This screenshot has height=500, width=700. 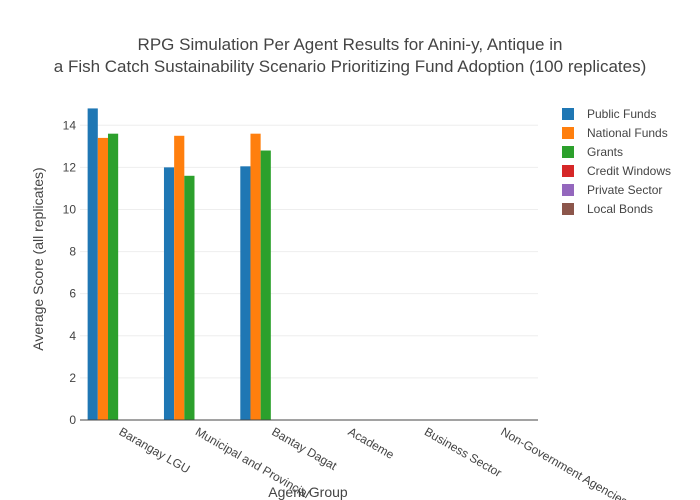 What do you see at coordinates (621, 114) in the screenshot?
I see `legend-label: Public Funds` at bounding box center [621, 114].